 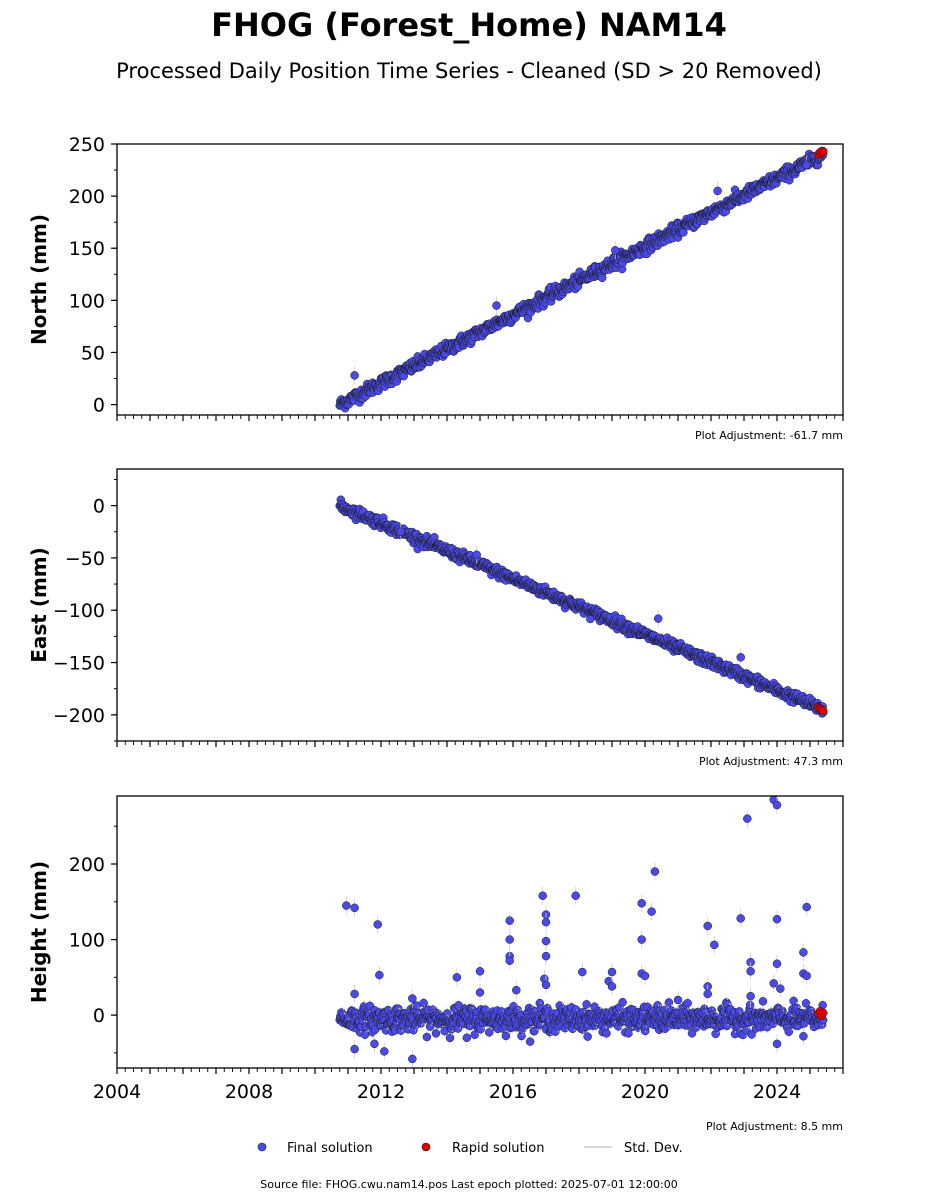 What do you see at coordinates (87, 865) in the screenshot?
I see `y-tick-label: 200` at bounding box center [87, 865].